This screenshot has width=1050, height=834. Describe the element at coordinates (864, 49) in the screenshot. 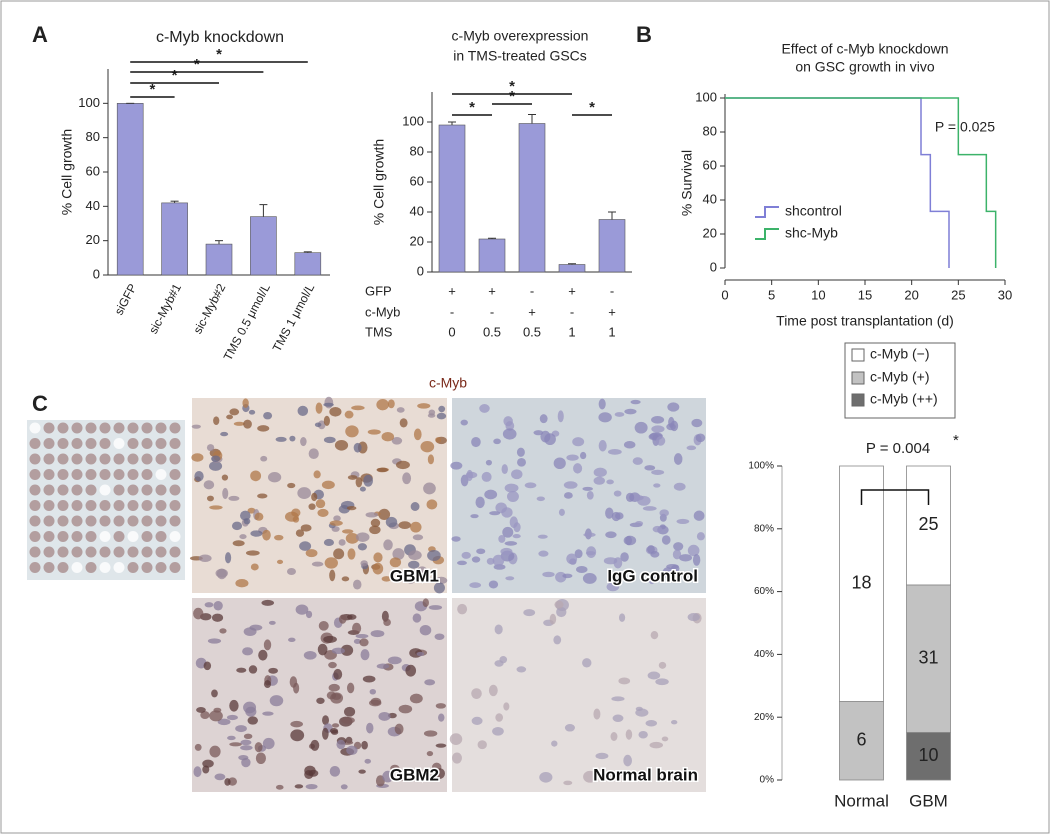

I see `chart-title: Effect of c-Myb knockdown` at that location.